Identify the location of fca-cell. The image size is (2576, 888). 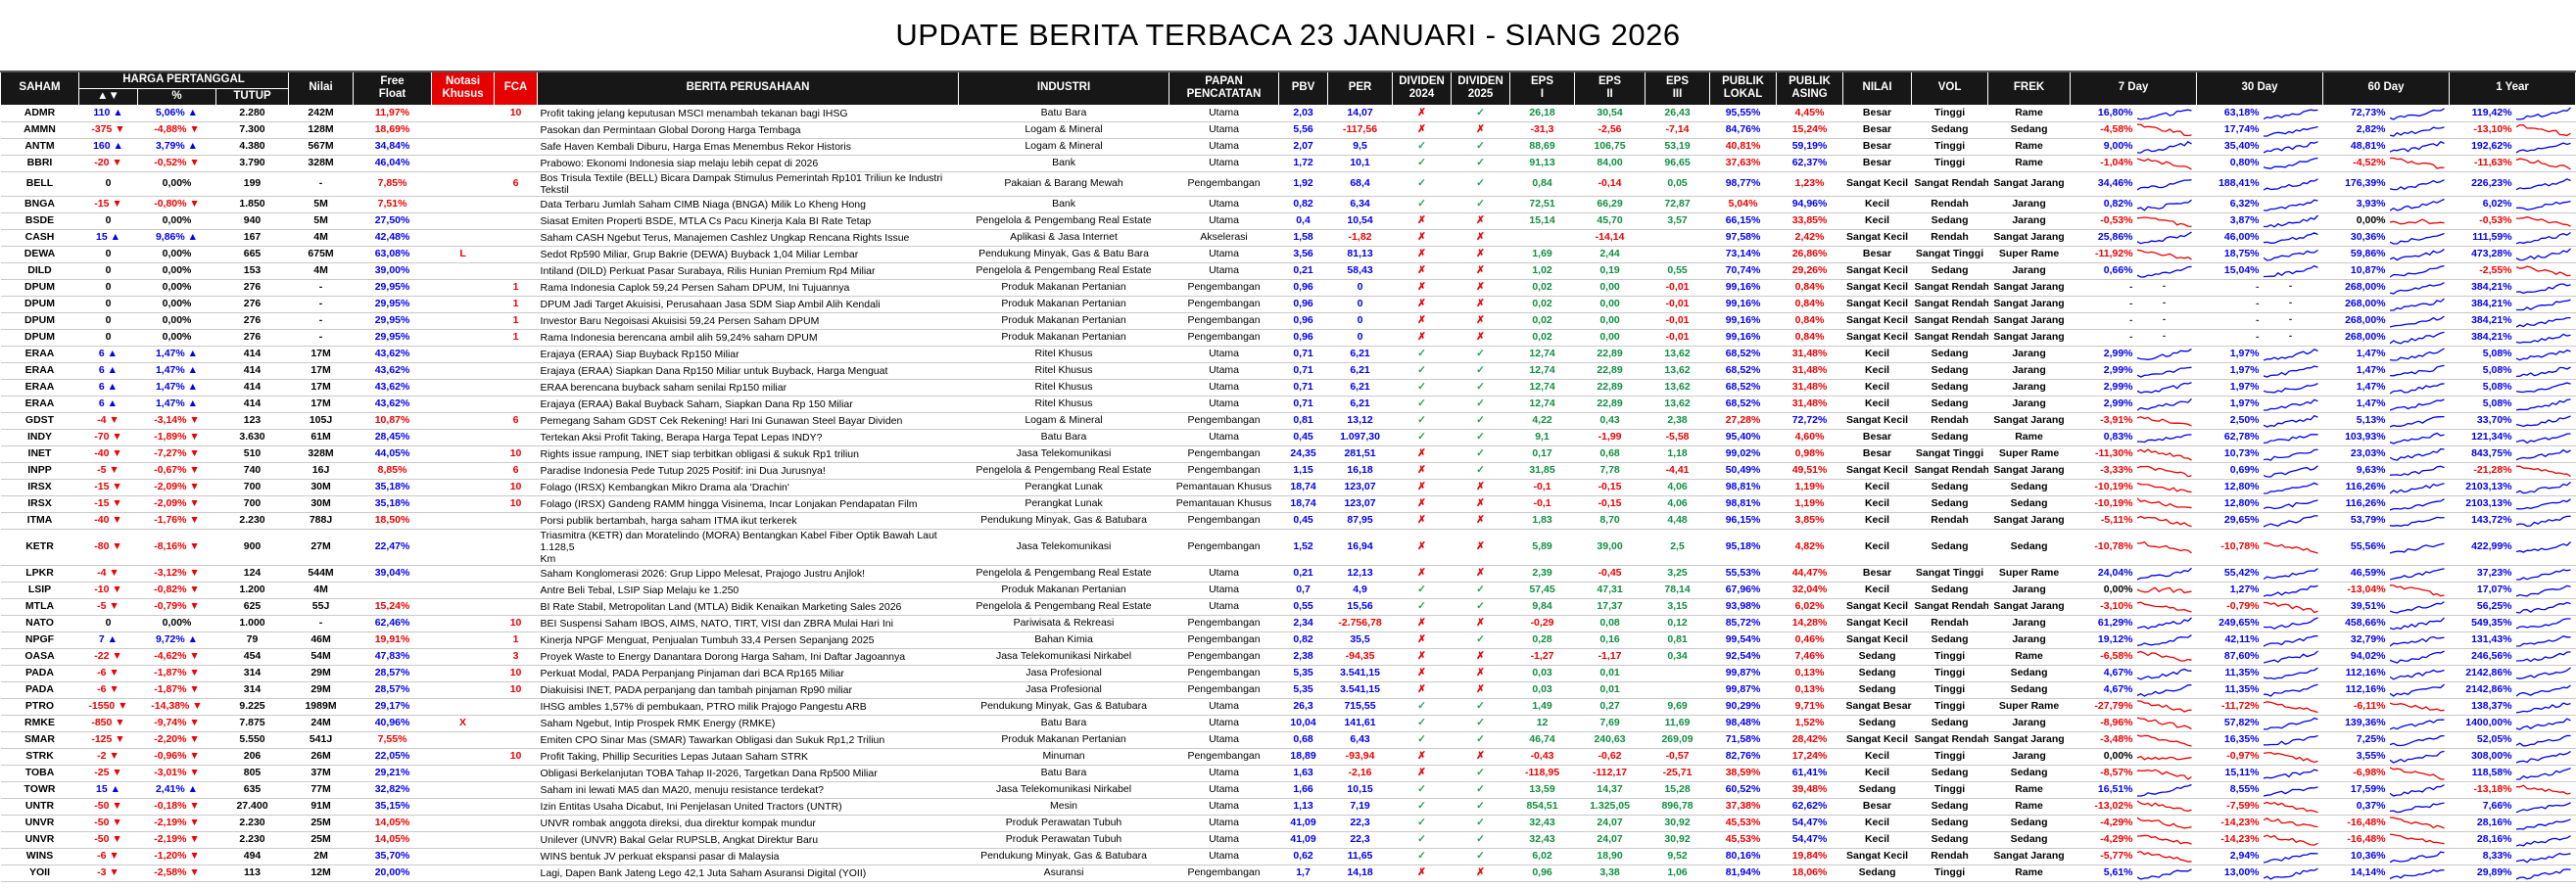
(516, 221).